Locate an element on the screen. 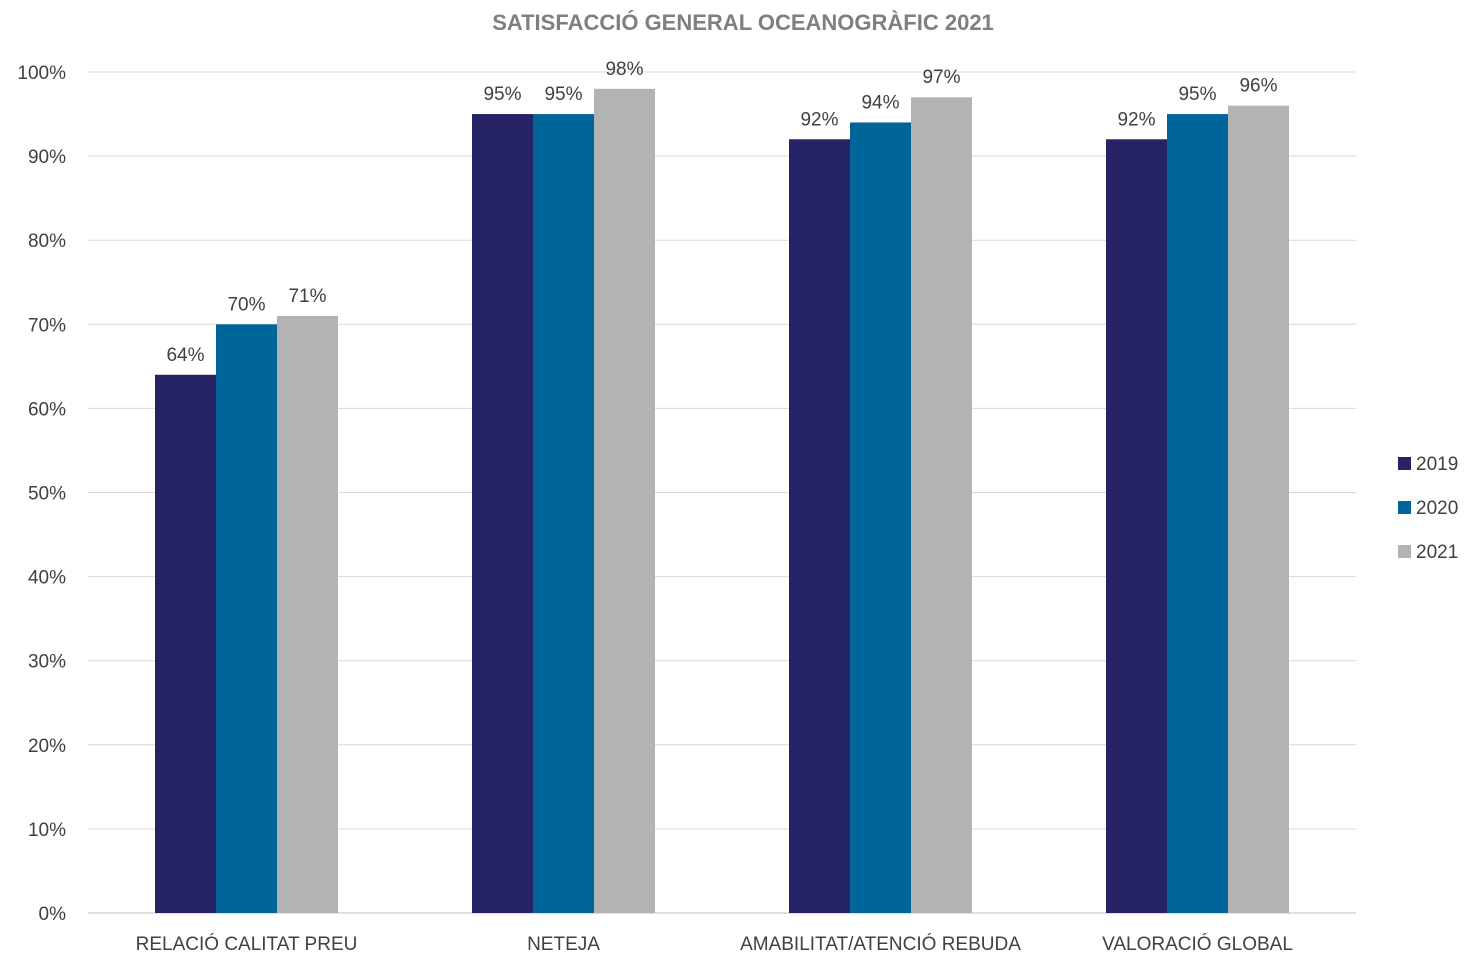  data-label-2020-3: 95% is located at coordinates (1197, 94).